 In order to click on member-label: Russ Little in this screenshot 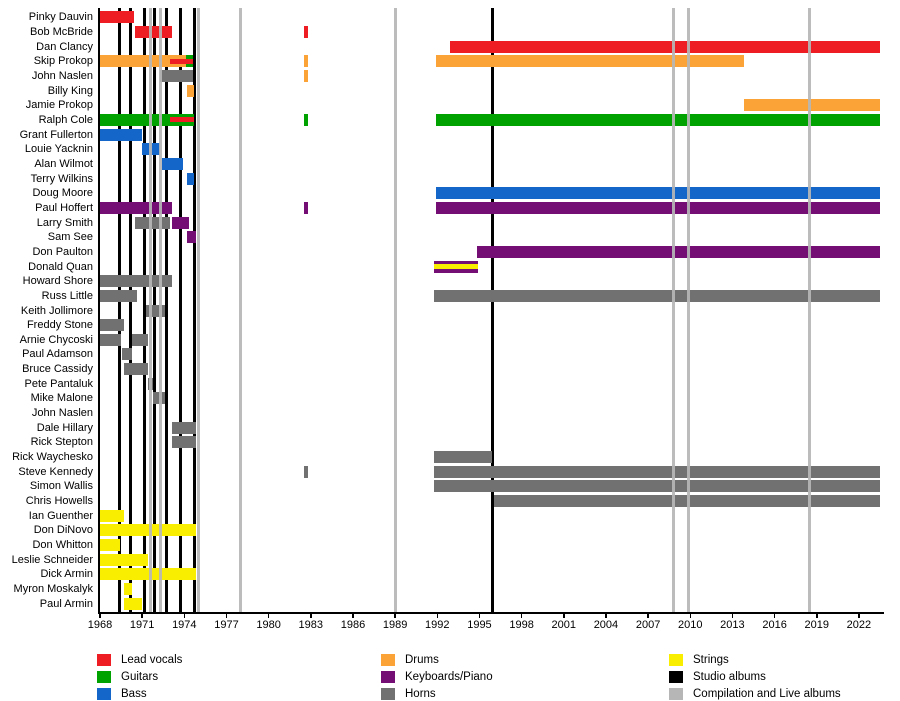, I will do `click(67, 295)`.